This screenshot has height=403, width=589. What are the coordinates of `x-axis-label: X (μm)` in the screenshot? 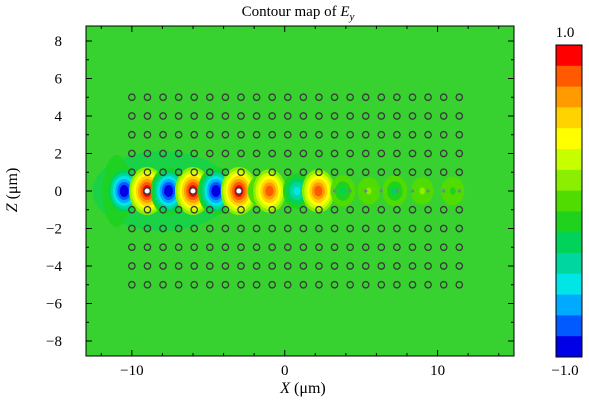 It's located at (302, 388).